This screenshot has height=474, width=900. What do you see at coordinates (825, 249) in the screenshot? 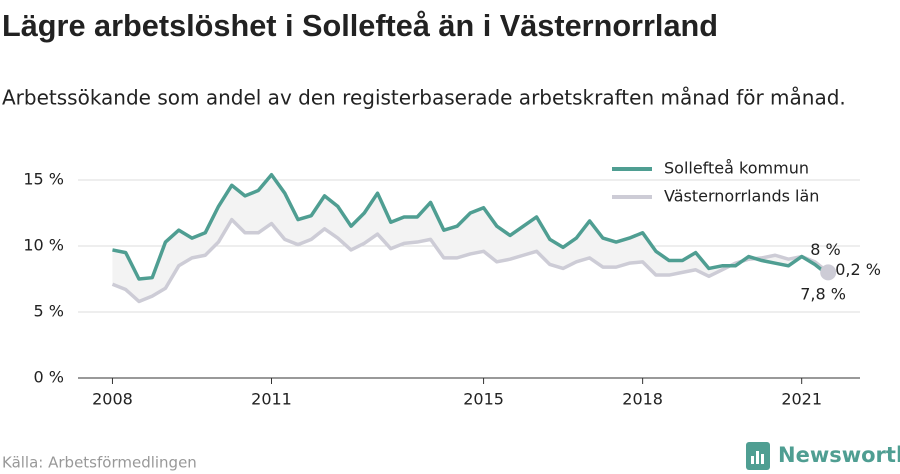
I see `annotation: 8 %` at bounding box center [825, 249].